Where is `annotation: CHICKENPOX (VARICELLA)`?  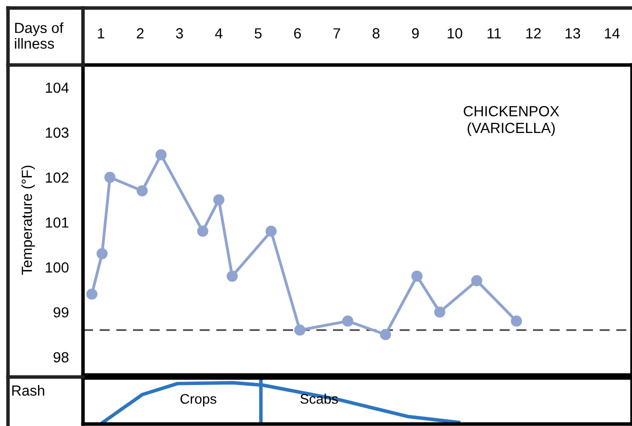 annotation: CHICKENPOX (VARICELLA) is located at coordinates (512, 121).